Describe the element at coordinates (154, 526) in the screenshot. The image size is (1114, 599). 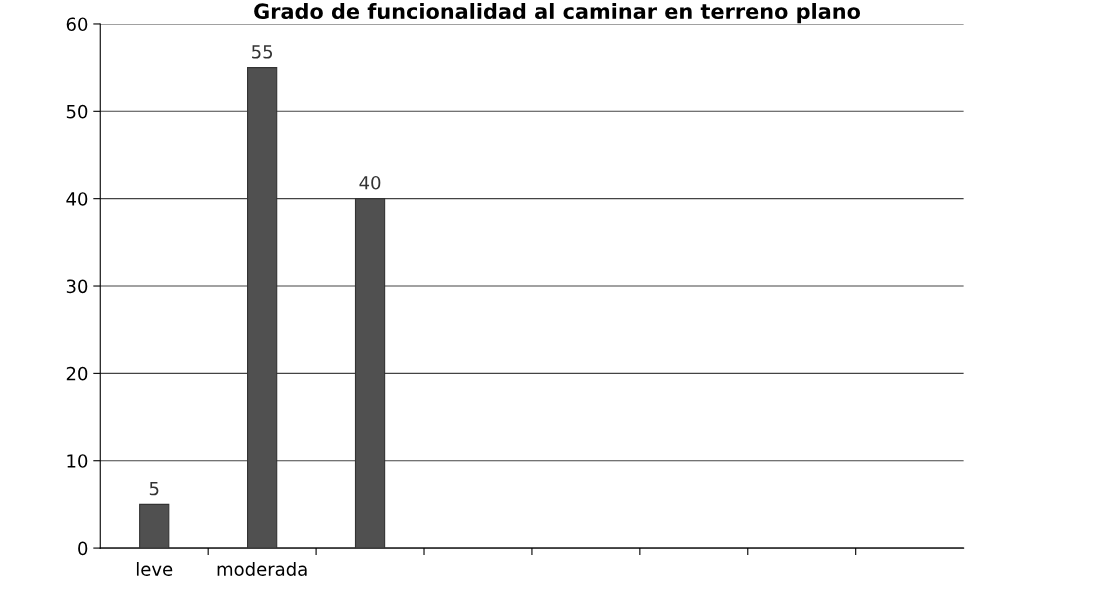
I see `bar` at that location.